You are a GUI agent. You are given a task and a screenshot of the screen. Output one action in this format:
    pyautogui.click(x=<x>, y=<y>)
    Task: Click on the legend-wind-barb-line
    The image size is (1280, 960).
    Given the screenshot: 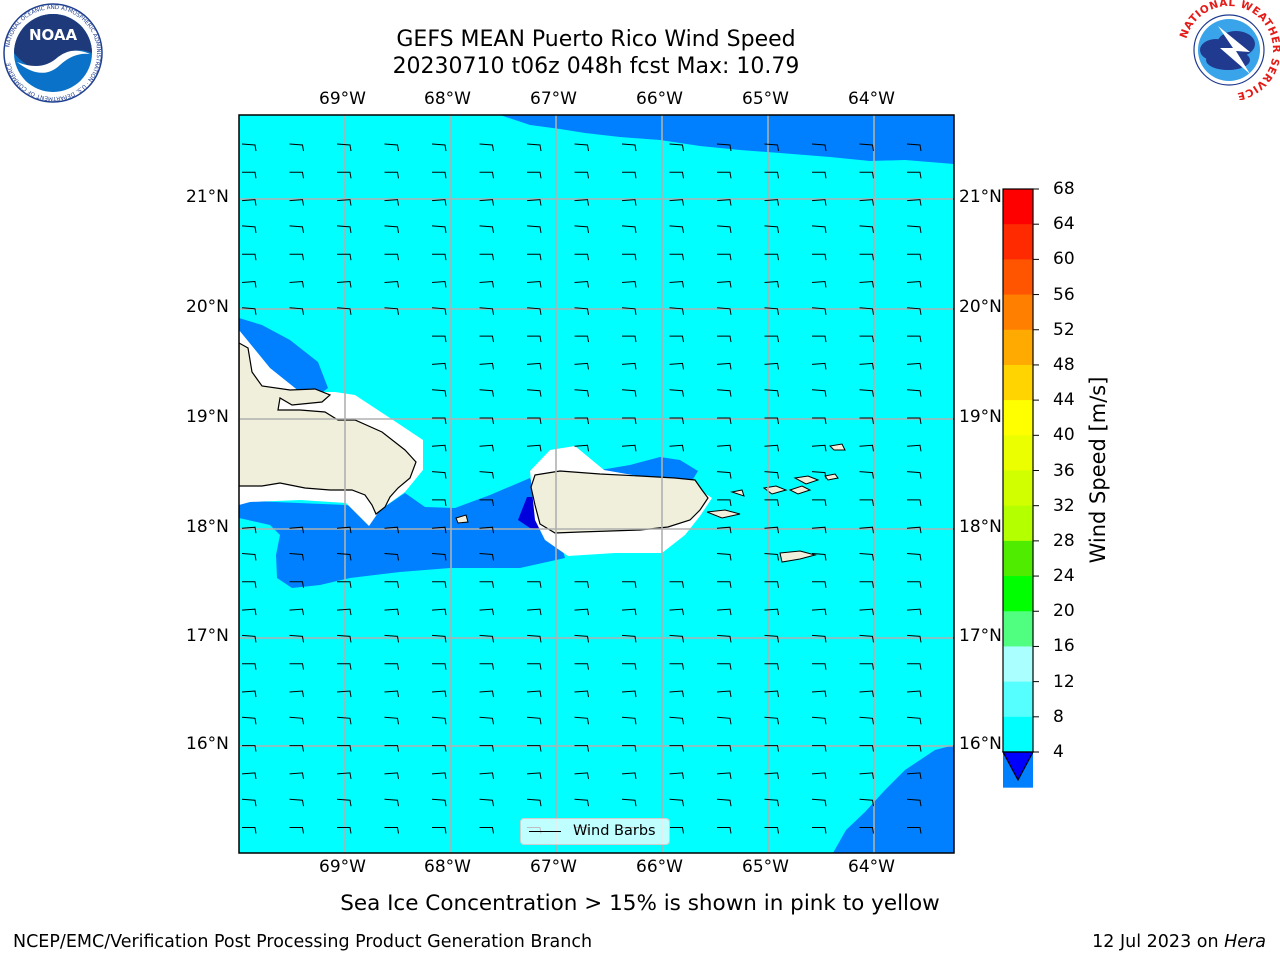 What is the action you would take?
    pyautogui.click(x=545, y=831)
    